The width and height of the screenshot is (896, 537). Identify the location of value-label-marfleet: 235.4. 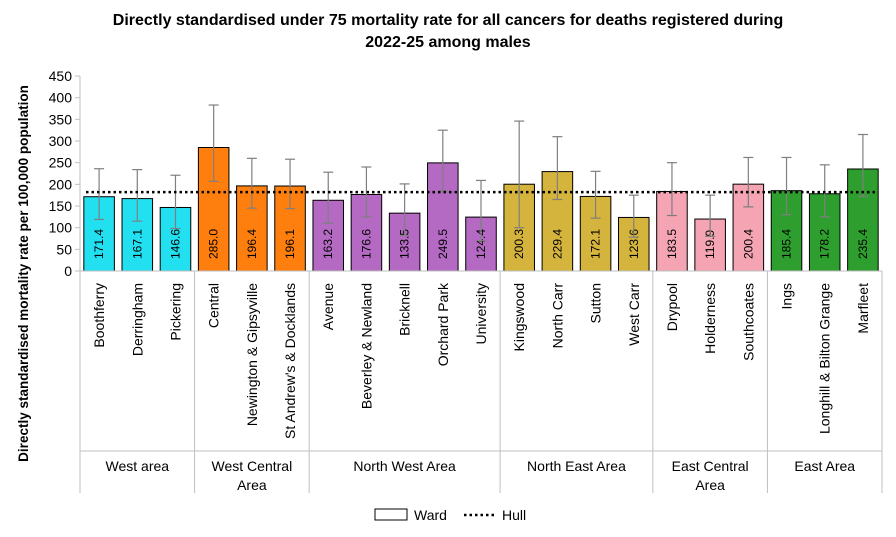
(863, 244).